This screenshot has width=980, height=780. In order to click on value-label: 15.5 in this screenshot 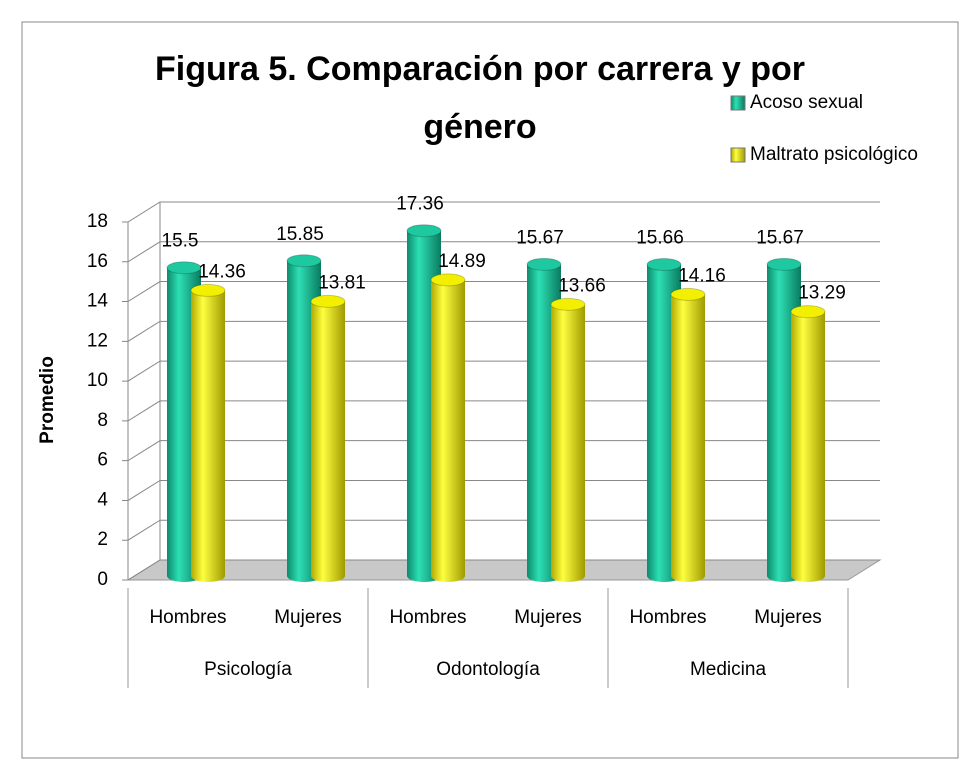, I will do `click(180, 241)`.